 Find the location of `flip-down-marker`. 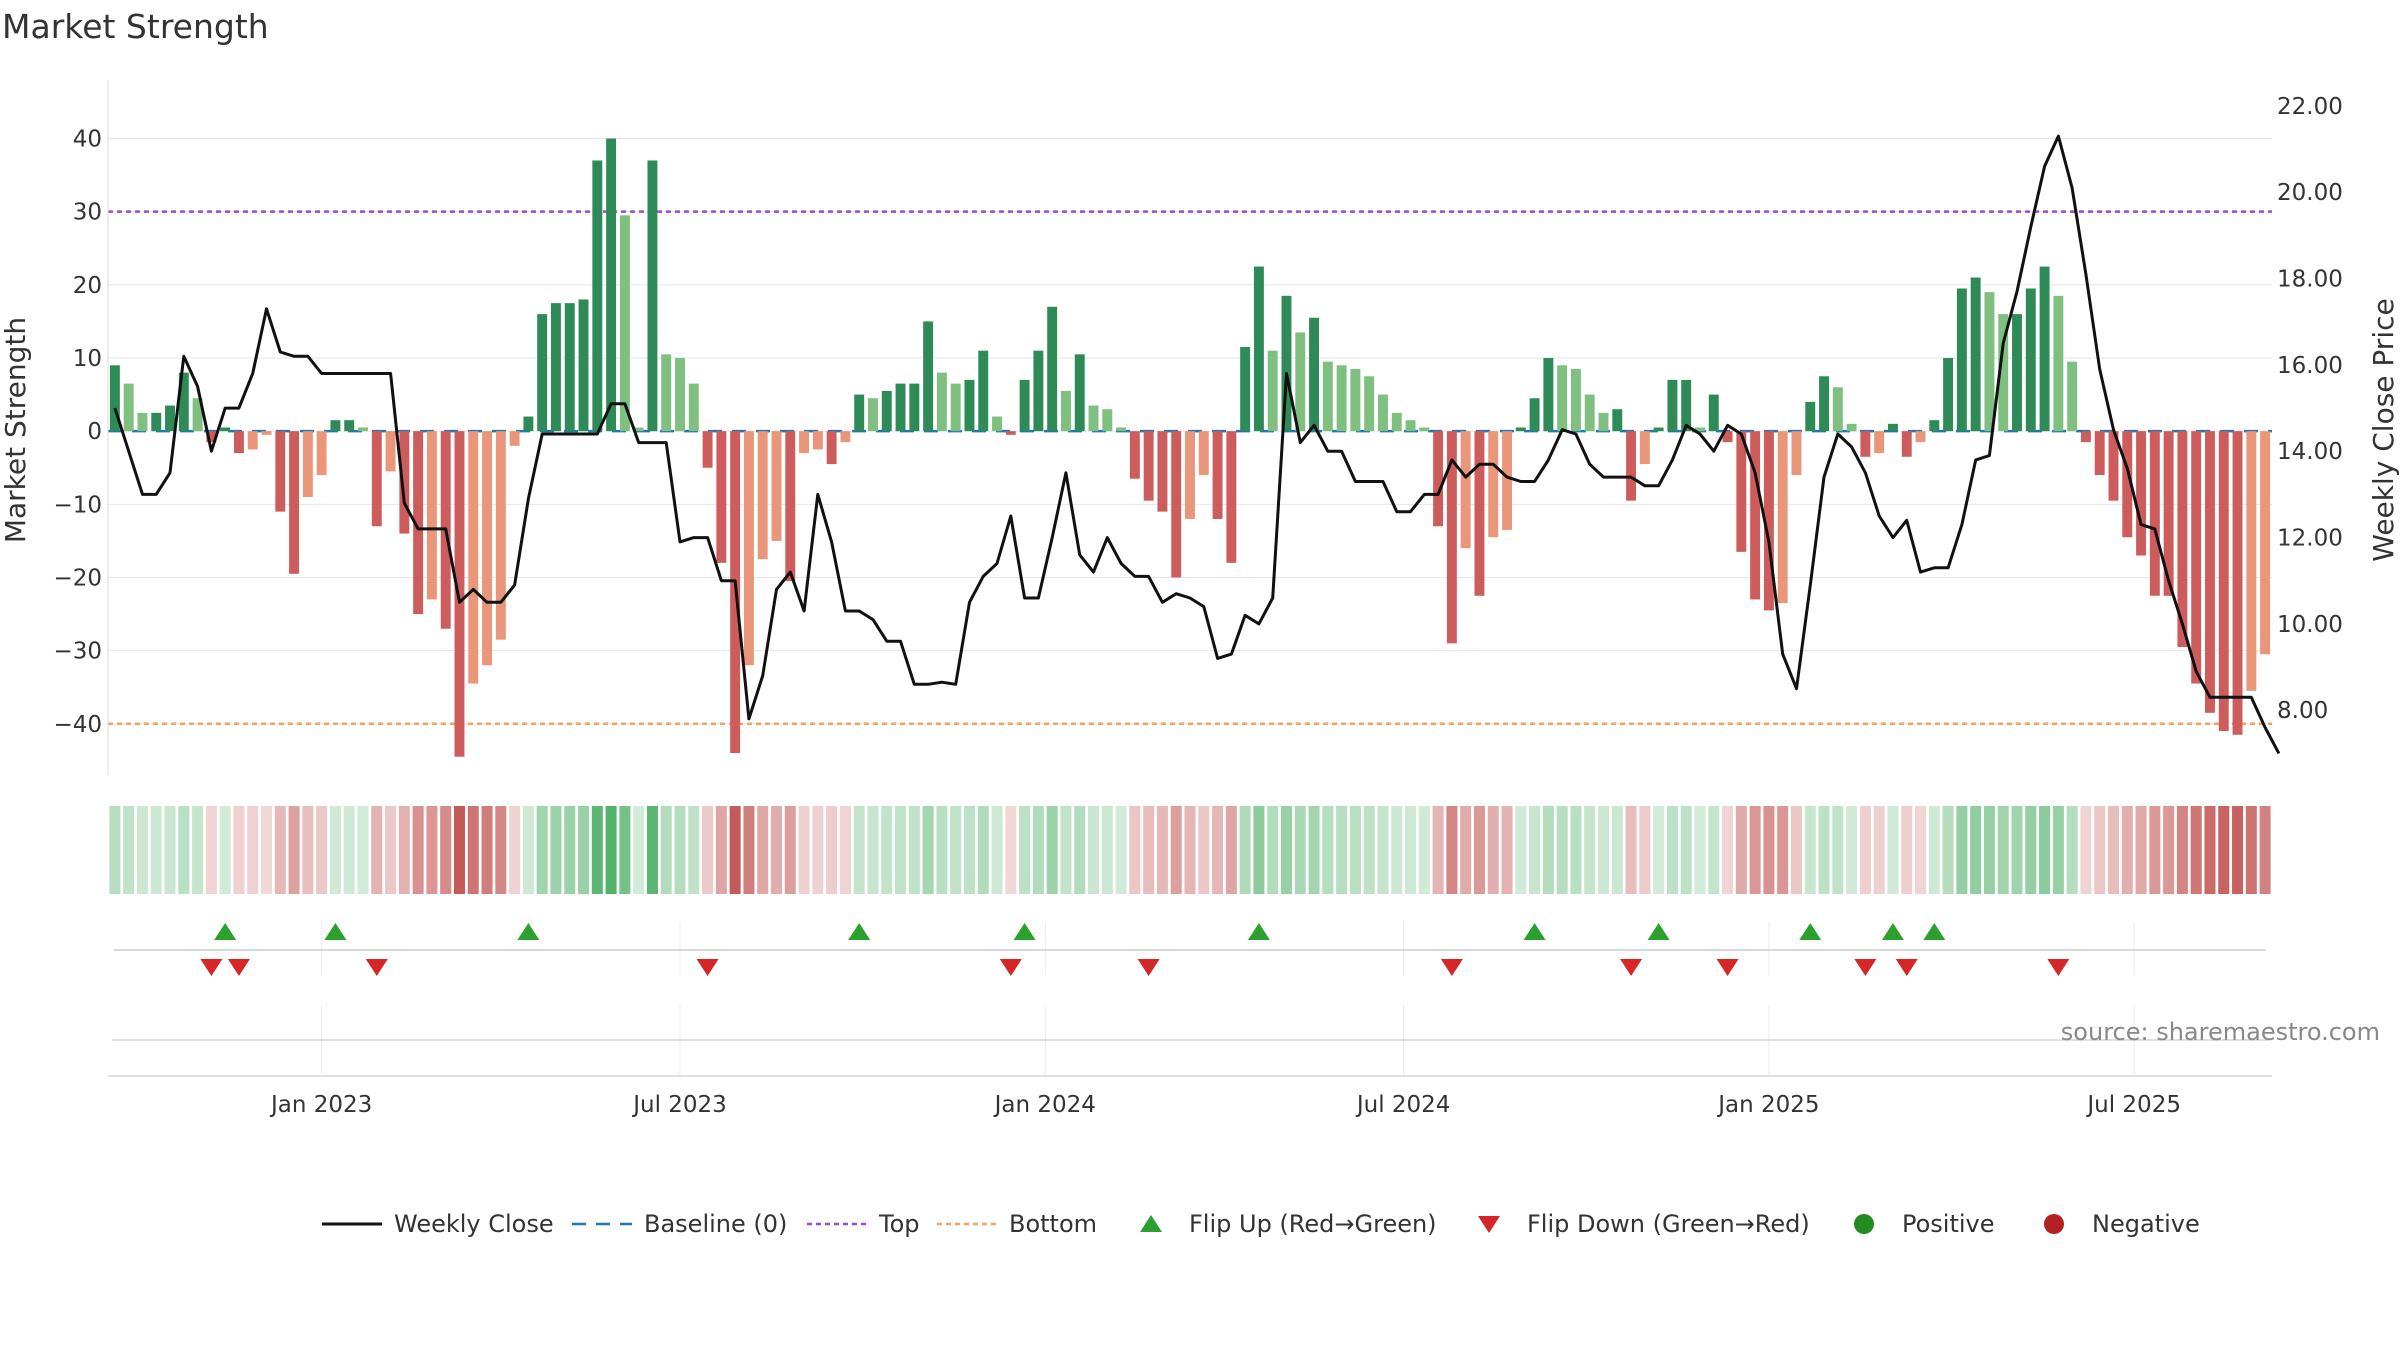

flip-down-marker is located at coordinates (707, 967).